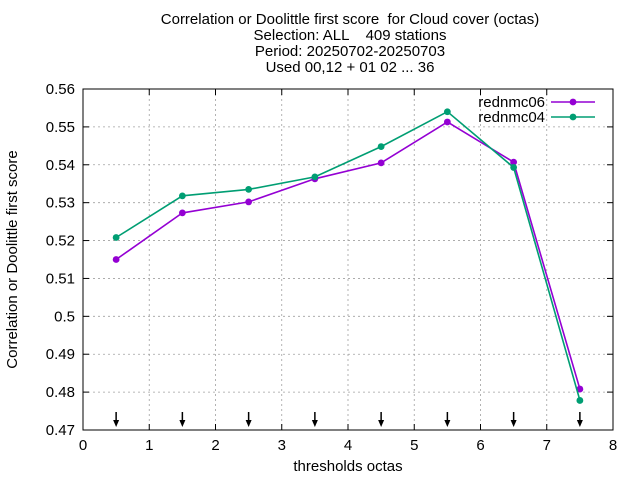 This screenshot has width=640, height=480. I want to click on x-tick-label: 3, so click(282, 445).